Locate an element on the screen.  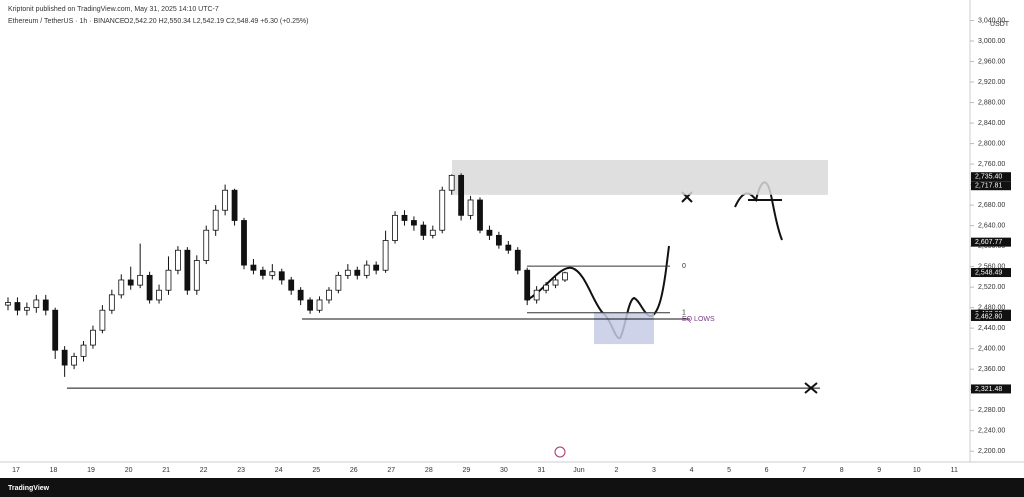
x-tick-label: 5 is located at coordinates (729, 470).